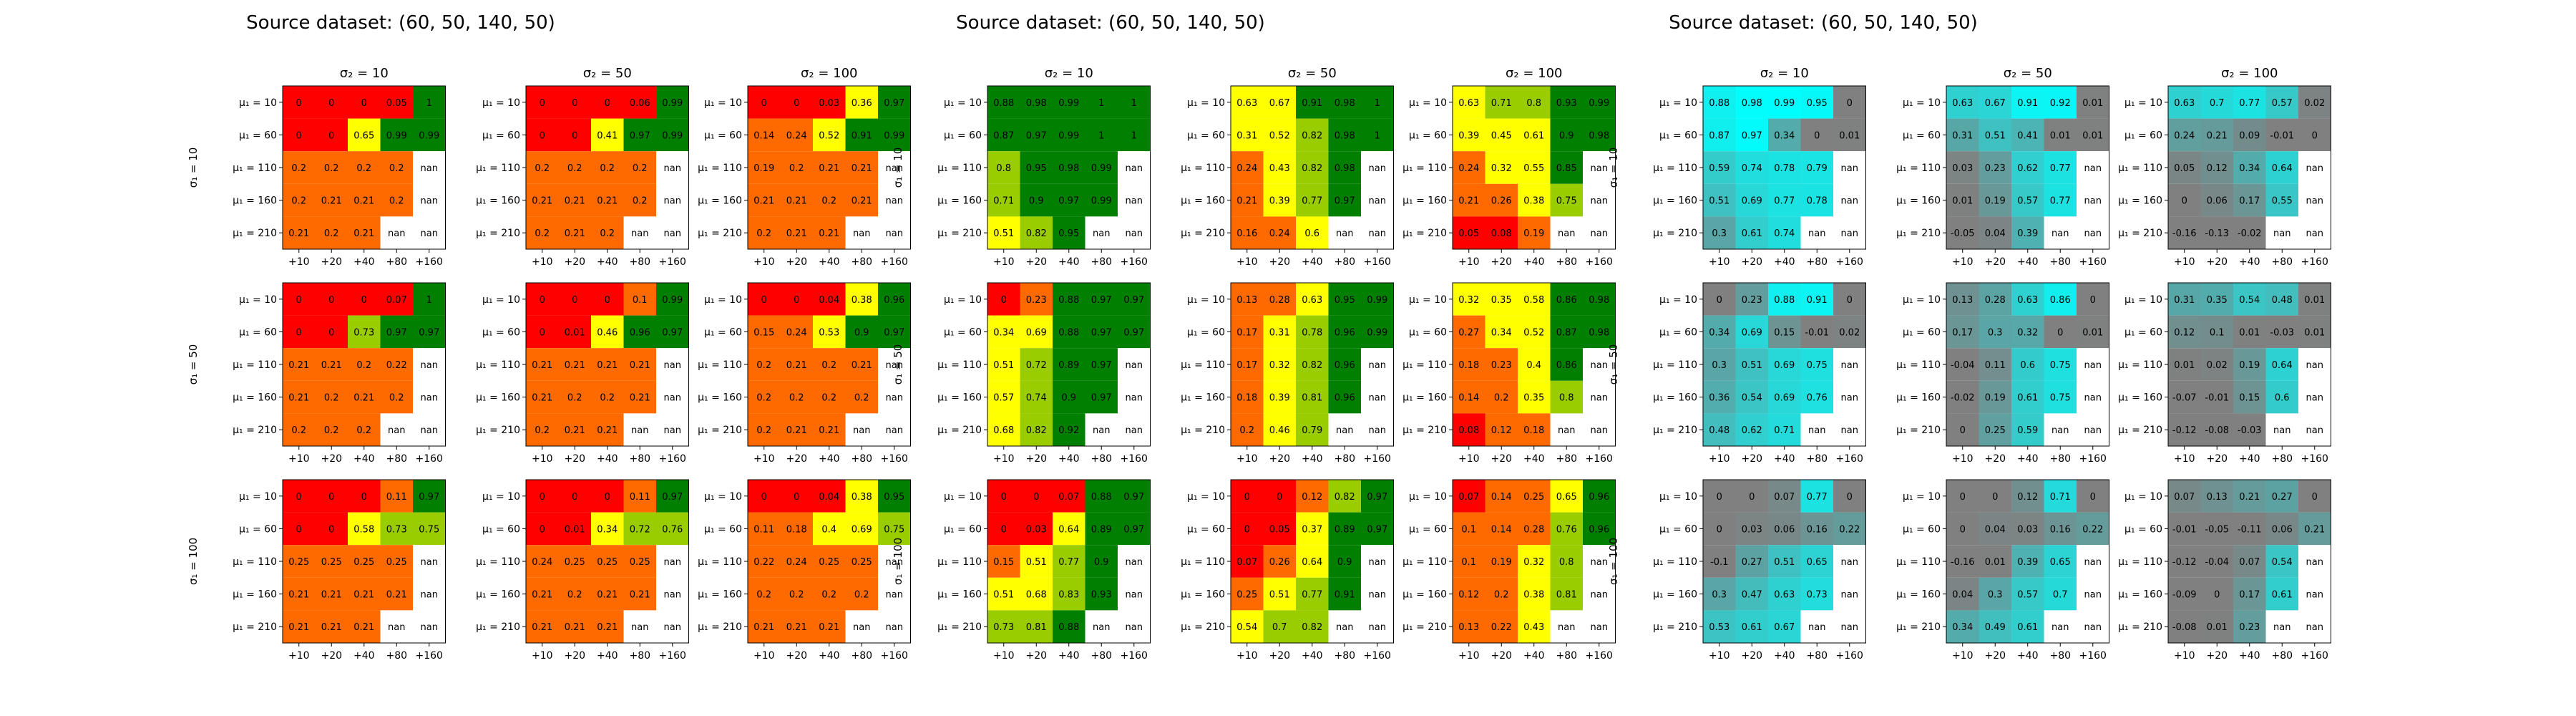 The width and height of the screenshot is (2576, 716). Describe the element at coordinates (1719, 332) in the screenshot. I see `cell-label: 0.34` at that location.